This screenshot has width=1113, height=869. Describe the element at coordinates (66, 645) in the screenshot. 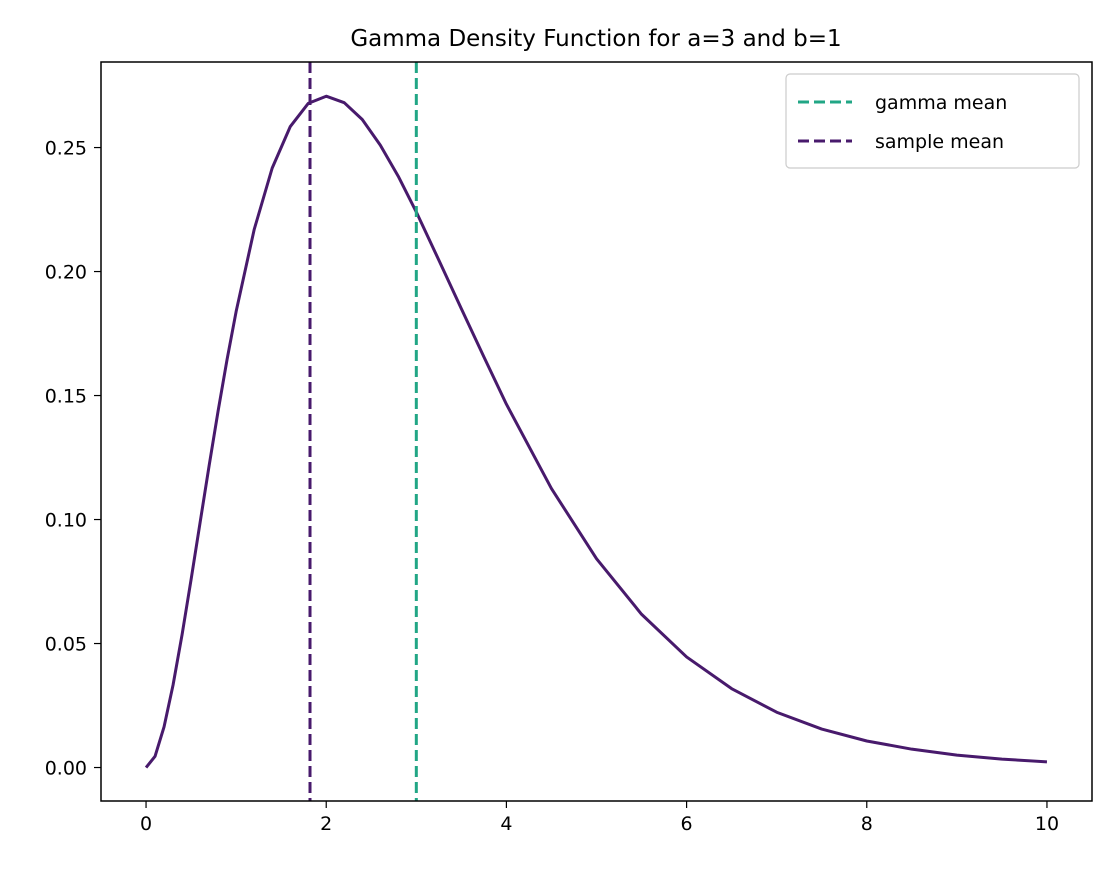

I see `y-tick-label: 0.05` at that location.